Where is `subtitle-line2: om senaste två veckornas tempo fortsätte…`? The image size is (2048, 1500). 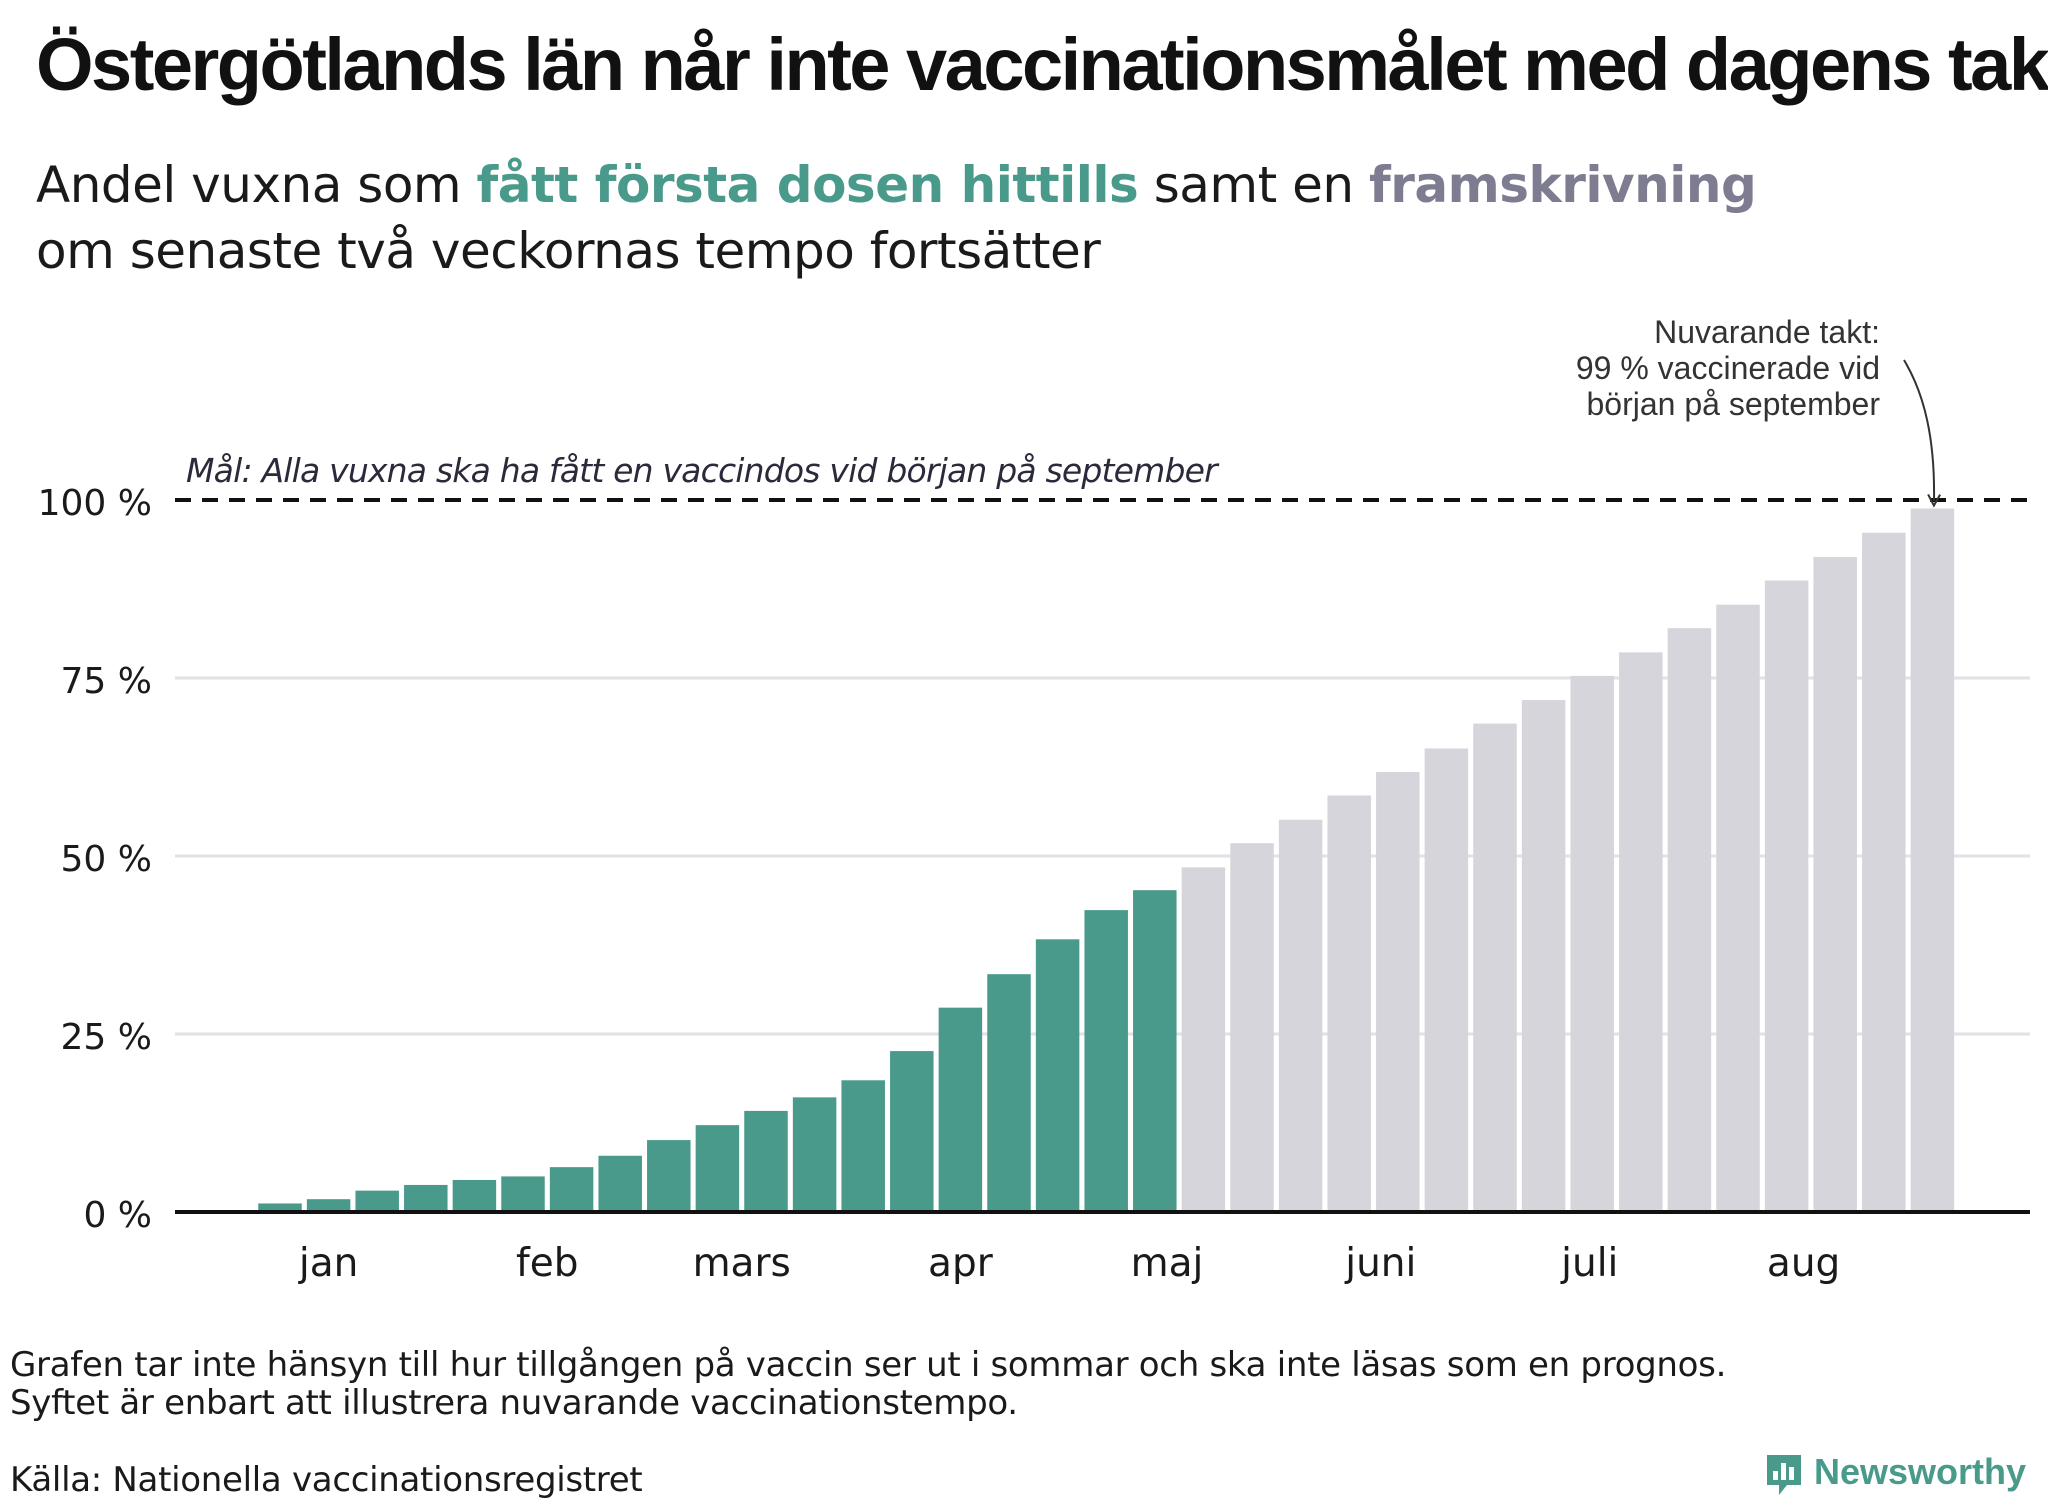 subtitle-line2: om senaste två veckornas tempo fortsätte… is located at coordinates (568, 251).